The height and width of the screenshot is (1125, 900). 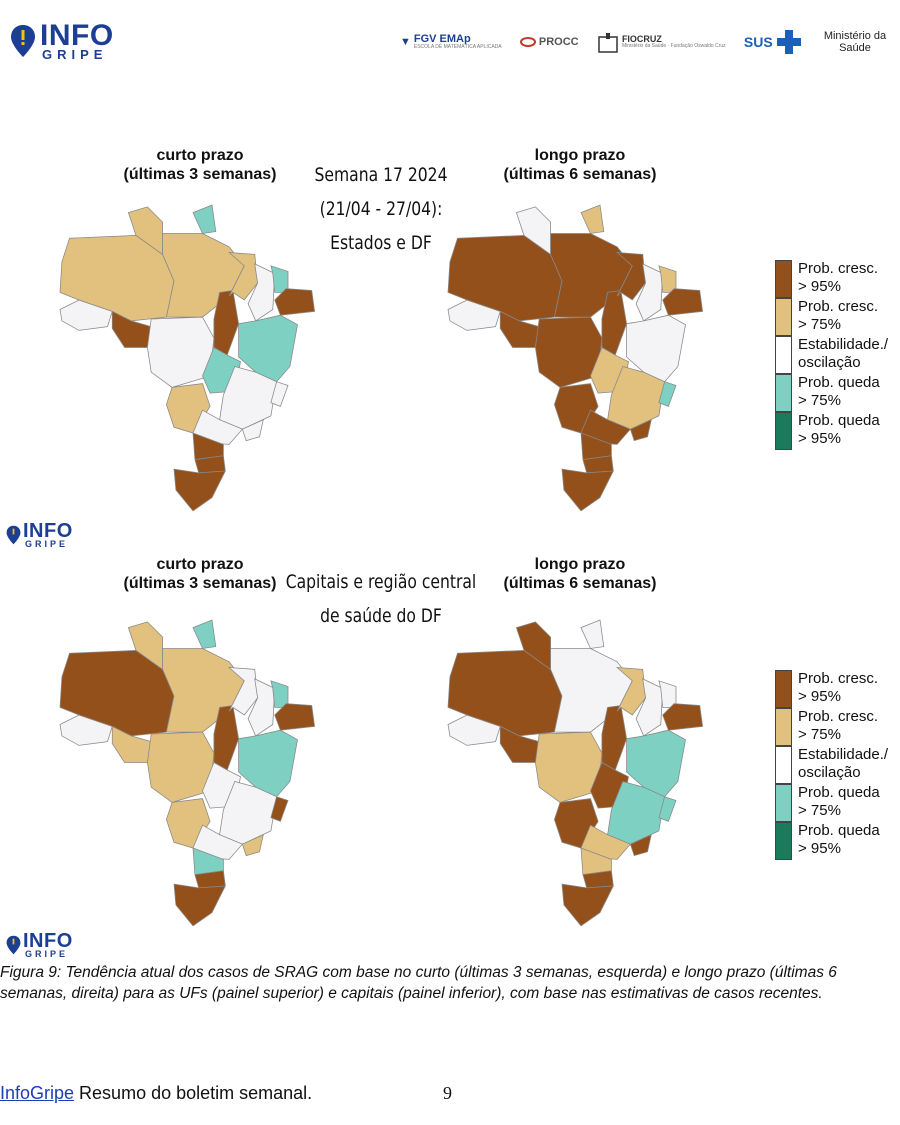 I want to click on map-capitals-short-term, so click(x=187, y=773).